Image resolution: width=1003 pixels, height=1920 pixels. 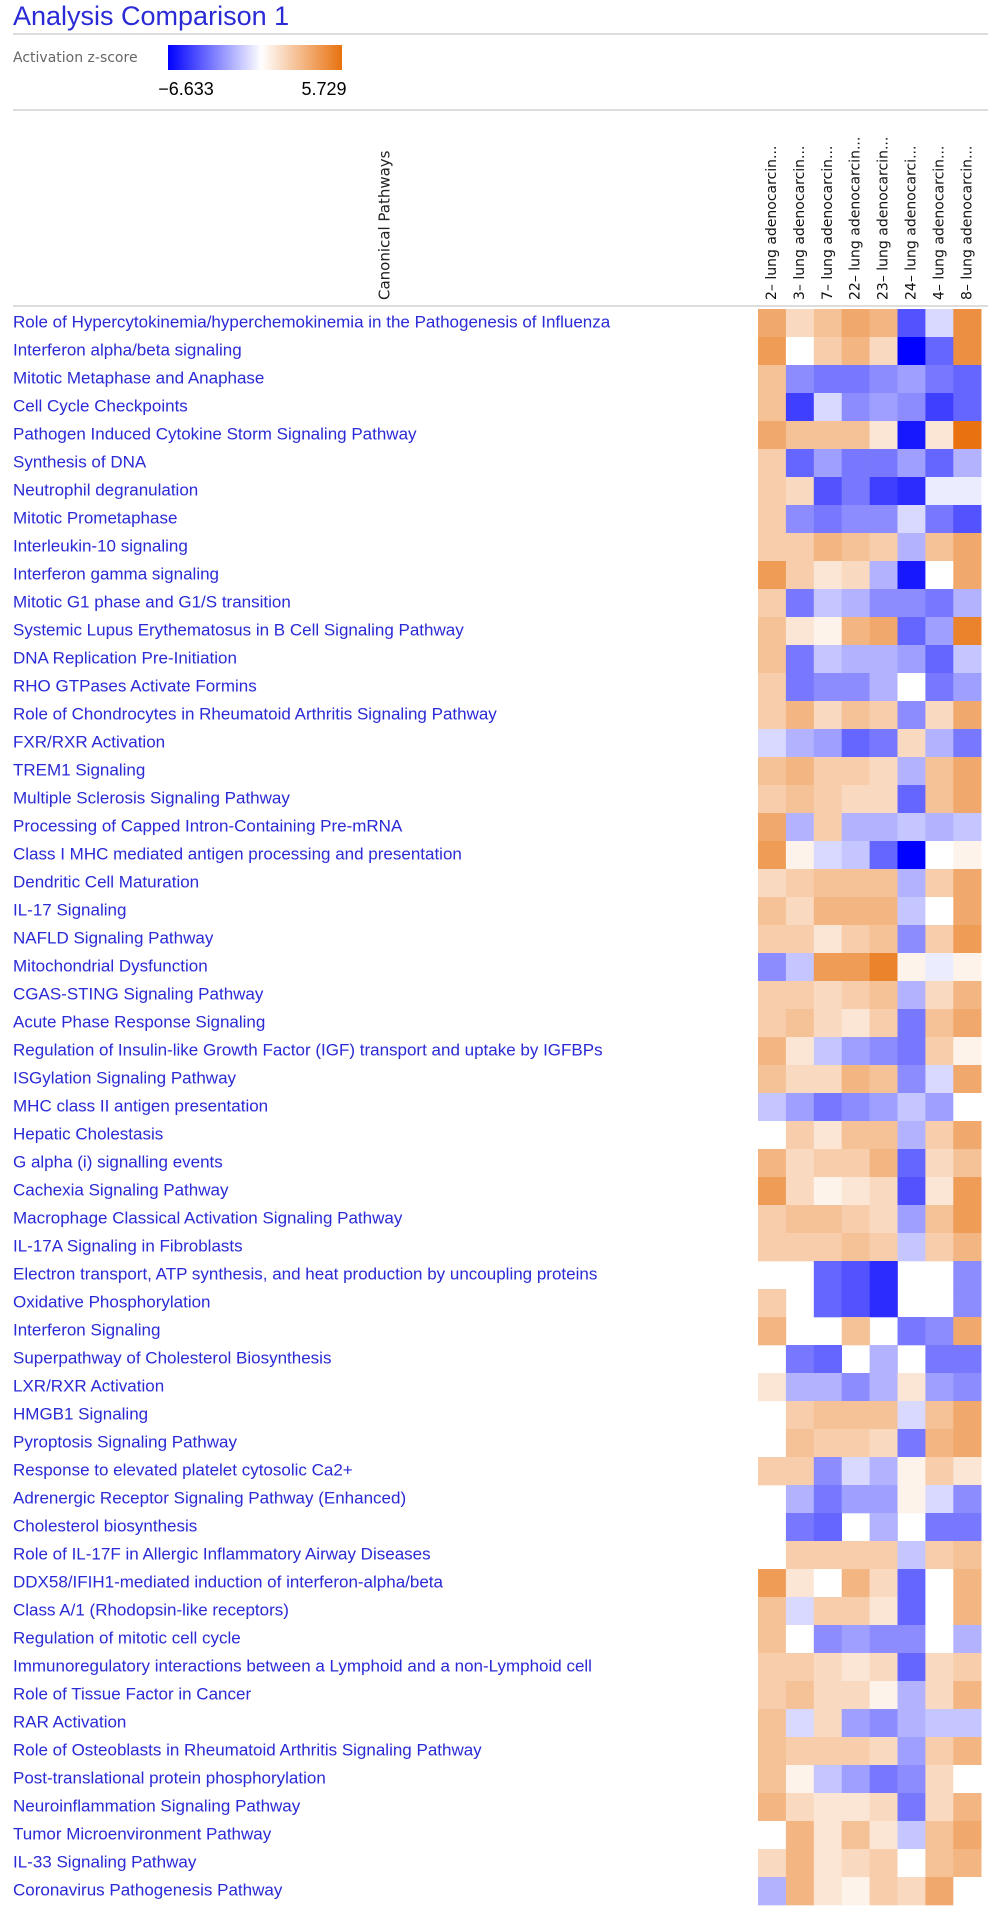 I want to click on row-label: Mitochondrial Dysfunction, so click(x=110, y=965).